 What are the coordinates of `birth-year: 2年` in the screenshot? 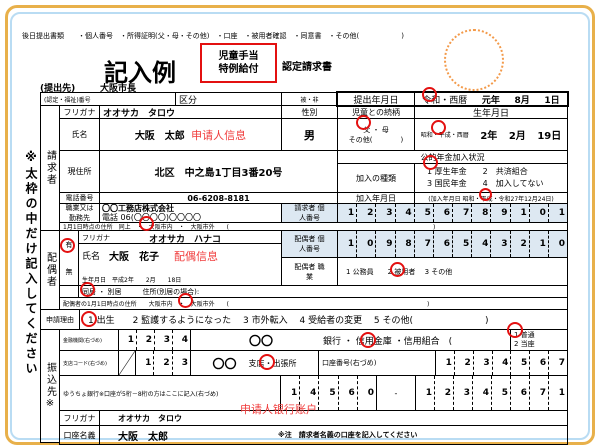 It's located at (489, 136).